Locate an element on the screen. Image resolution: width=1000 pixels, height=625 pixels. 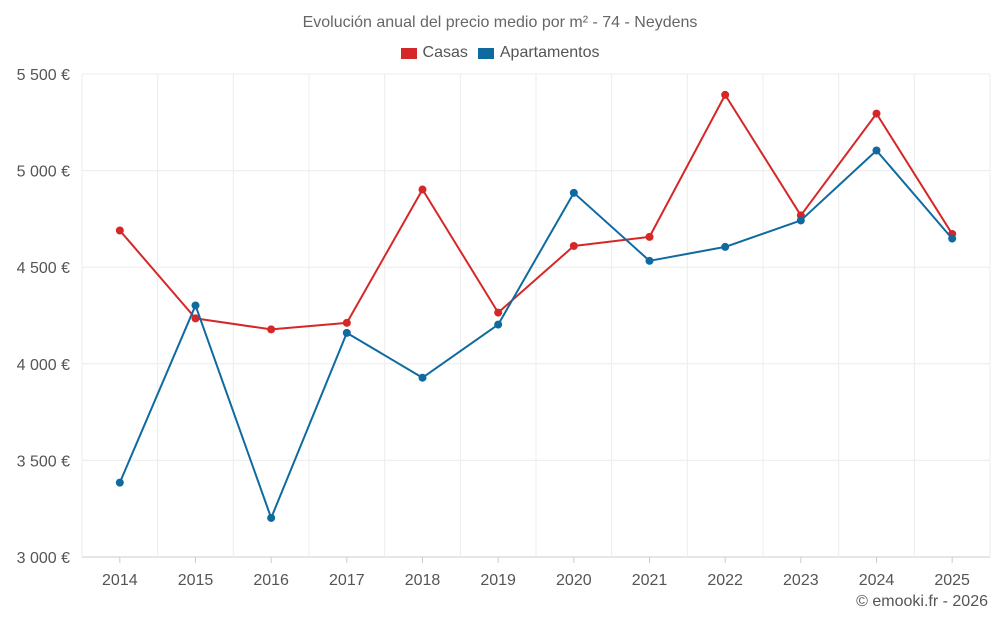
x-tick-label: 2022 is located at coordinates (725, 580).